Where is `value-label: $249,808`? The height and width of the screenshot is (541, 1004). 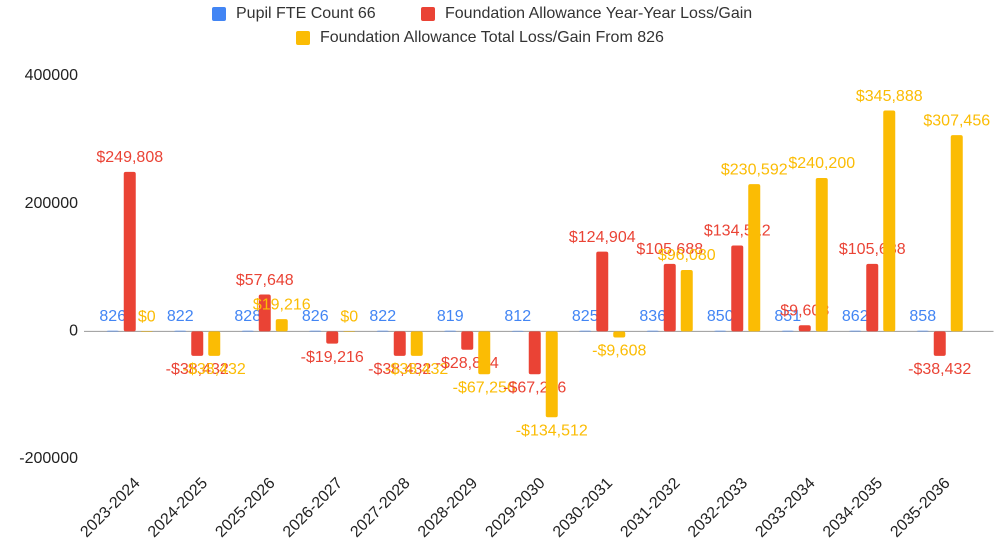
value-label: $249,808 is located at coordinates (129, 157).